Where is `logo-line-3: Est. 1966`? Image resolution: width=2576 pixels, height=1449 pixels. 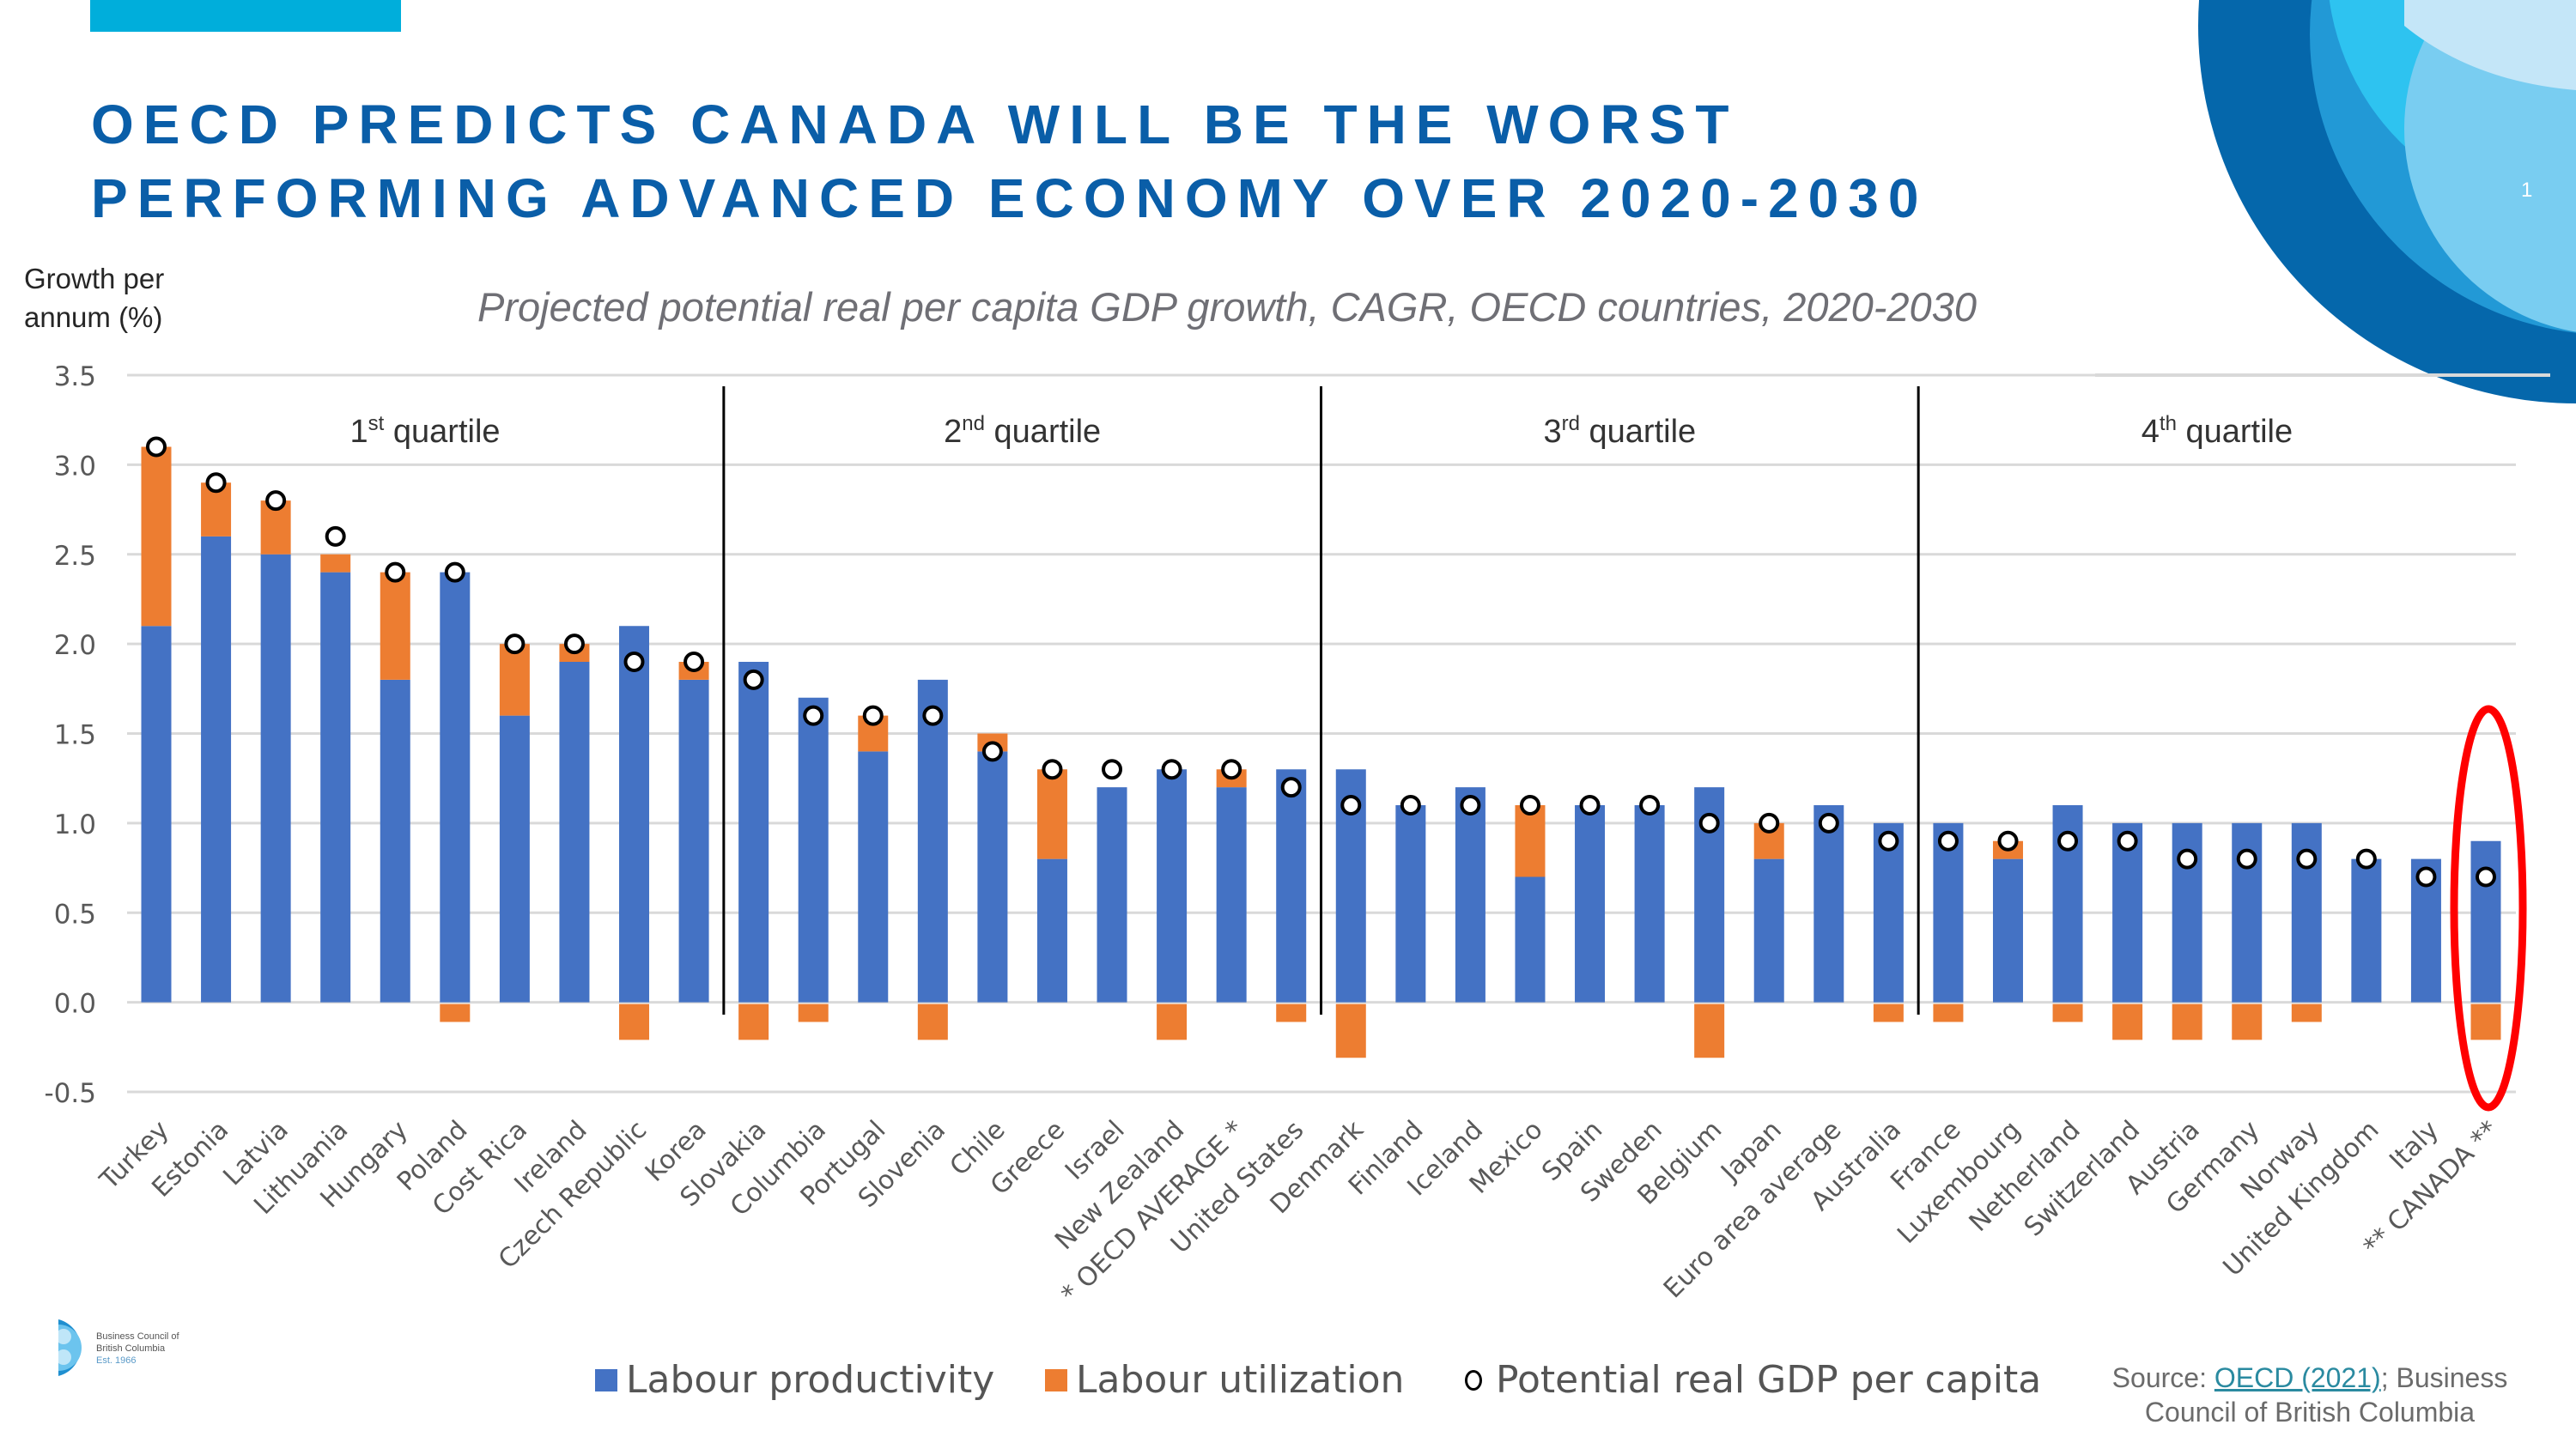
logo-line-3: Est. 1966 is located at coordinates (117, 1360).